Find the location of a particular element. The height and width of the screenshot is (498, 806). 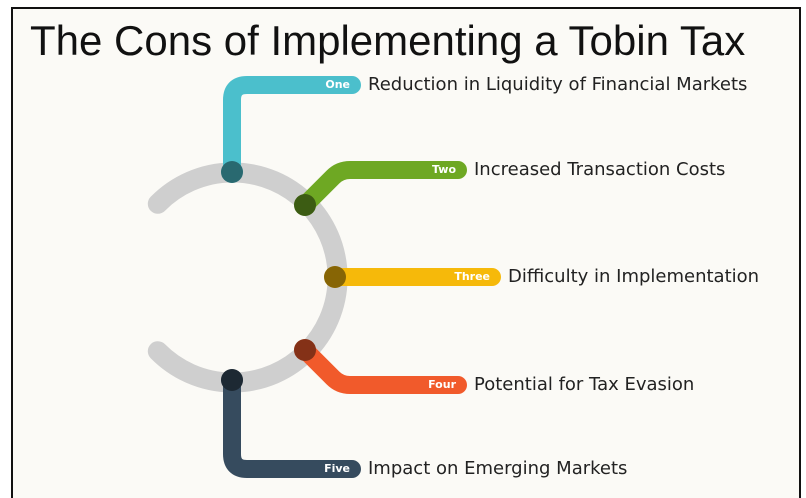

item-text: Potential for Tax Evasion is located at coordinates (584, 384).